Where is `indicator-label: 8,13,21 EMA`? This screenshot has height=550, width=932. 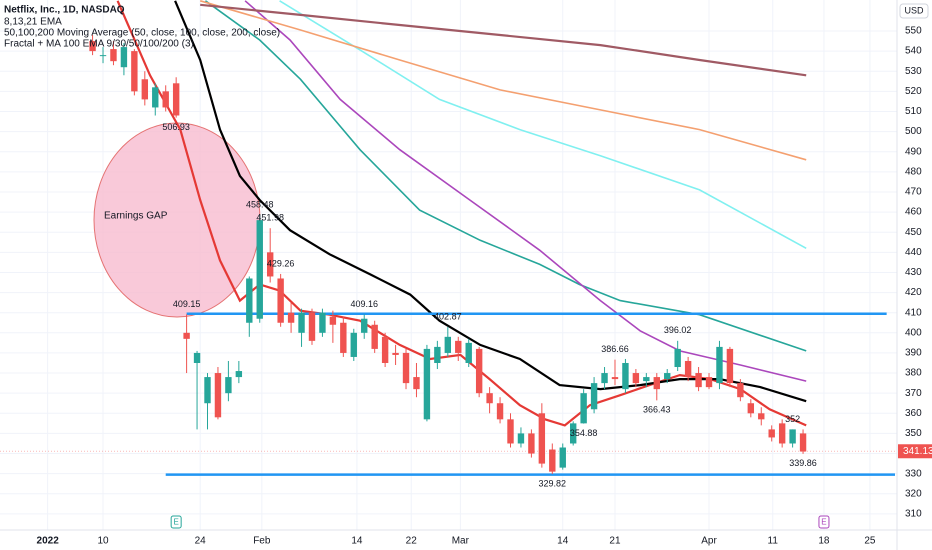 indicator-label: 8,13,21 EMA is located at coordinates (33, 22).